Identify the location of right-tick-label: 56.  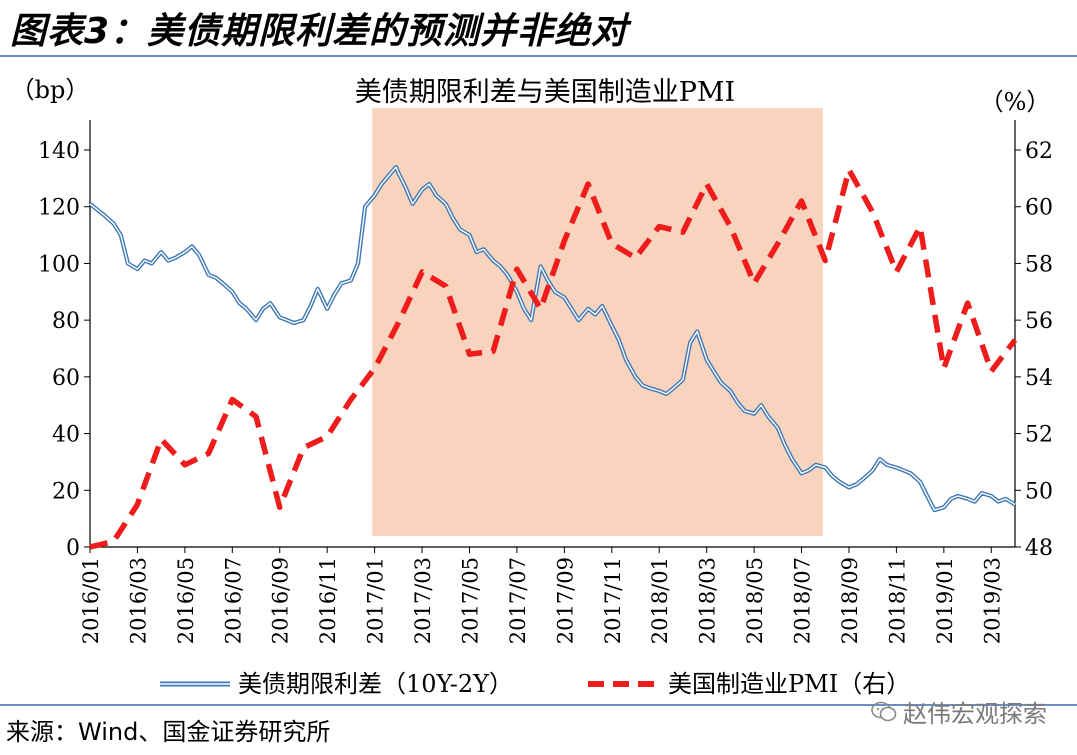
(1039, 321).